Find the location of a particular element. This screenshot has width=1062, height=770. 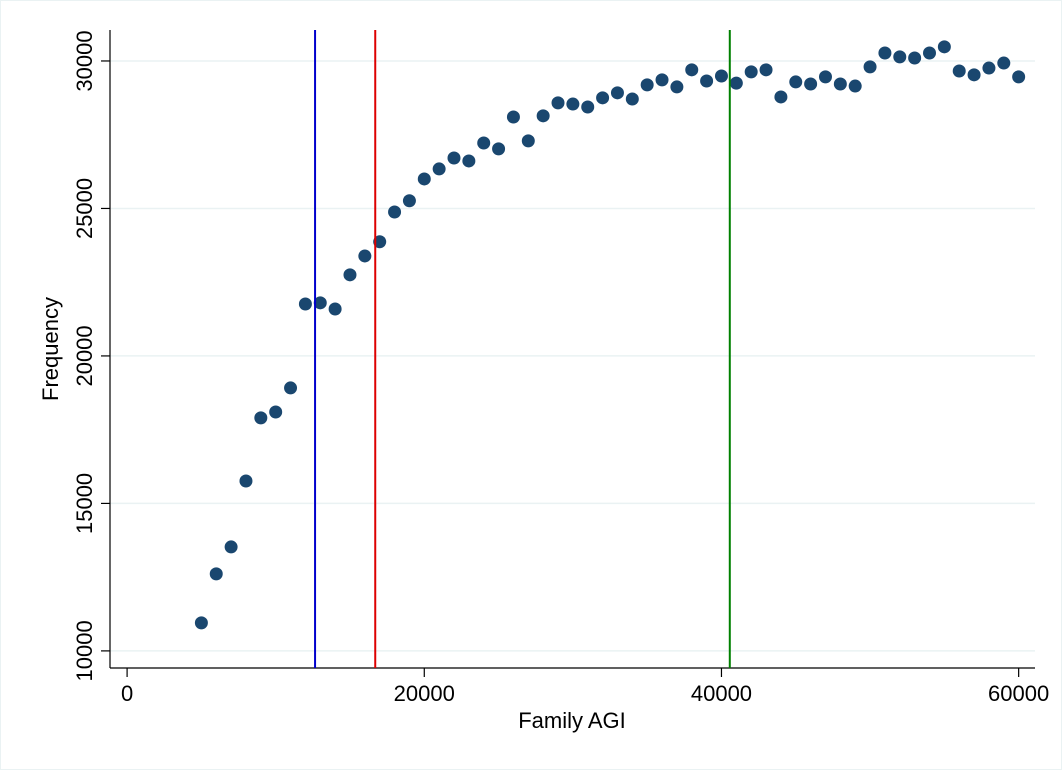

x-axis-label: Family AGI is located at coordinates (572, 720).